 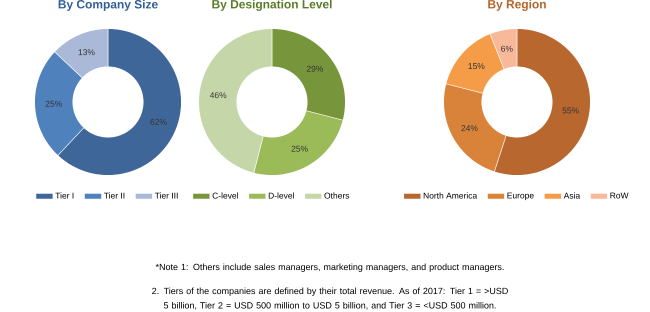 What do you see at coordinates (281, 195) in the screenshot?
I see `legend-label: D-level` at bounding box center [281, 195].